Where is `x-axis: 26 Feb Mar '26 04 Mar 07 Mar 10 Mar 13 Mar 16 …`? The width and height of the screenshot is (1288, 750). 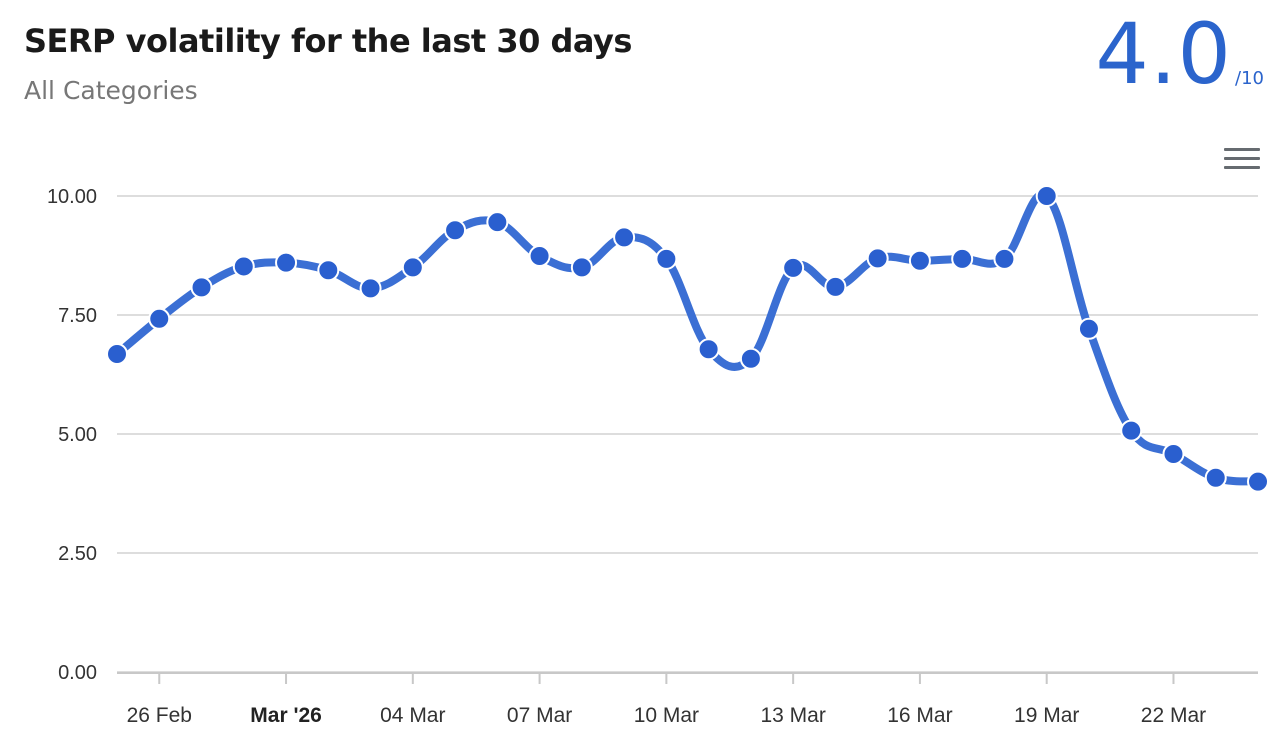 x-axis: 26 Feb Mar '26 04 Mar 07 Mar 10 Mar 13 Mar 16 … is located at coordinates (687, 699).